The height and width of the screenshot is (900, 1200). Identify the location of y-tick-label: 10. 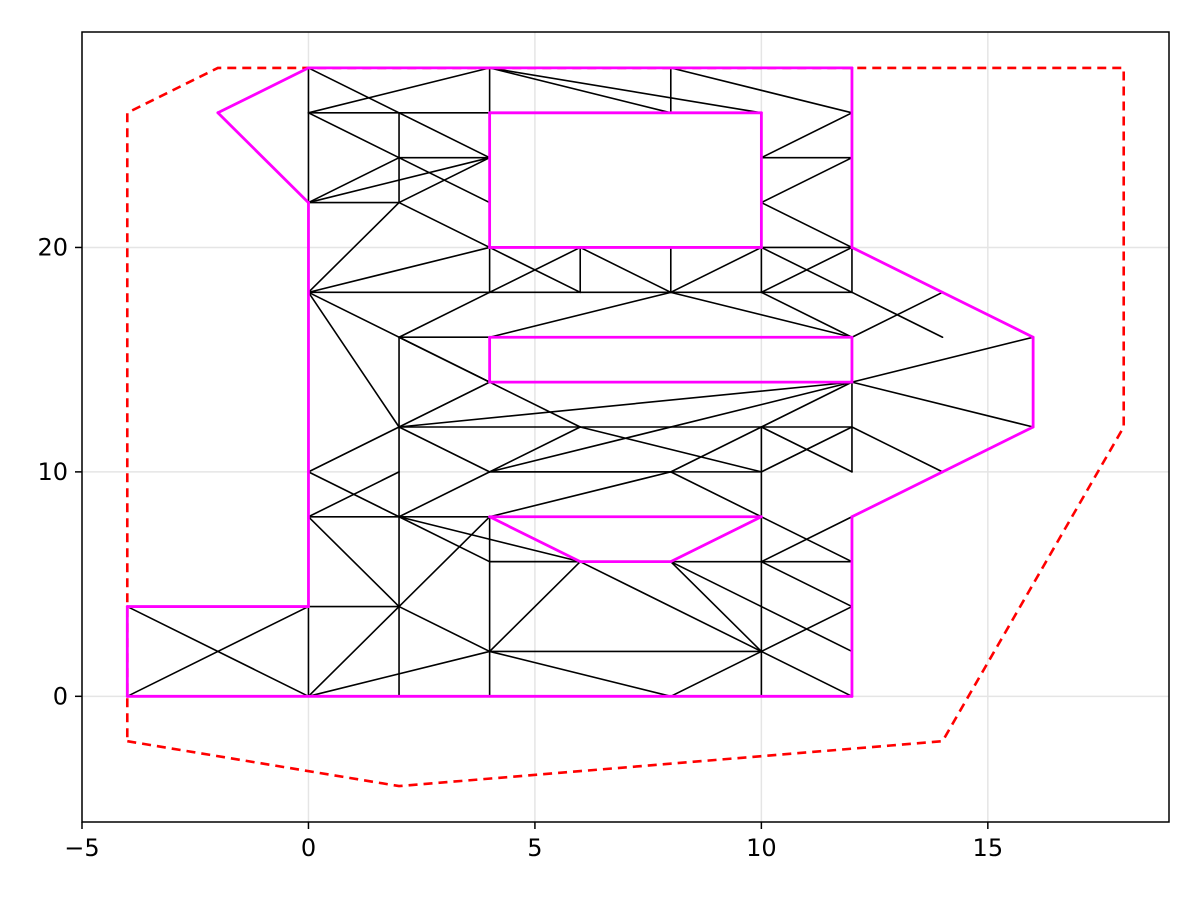
(52, 472).